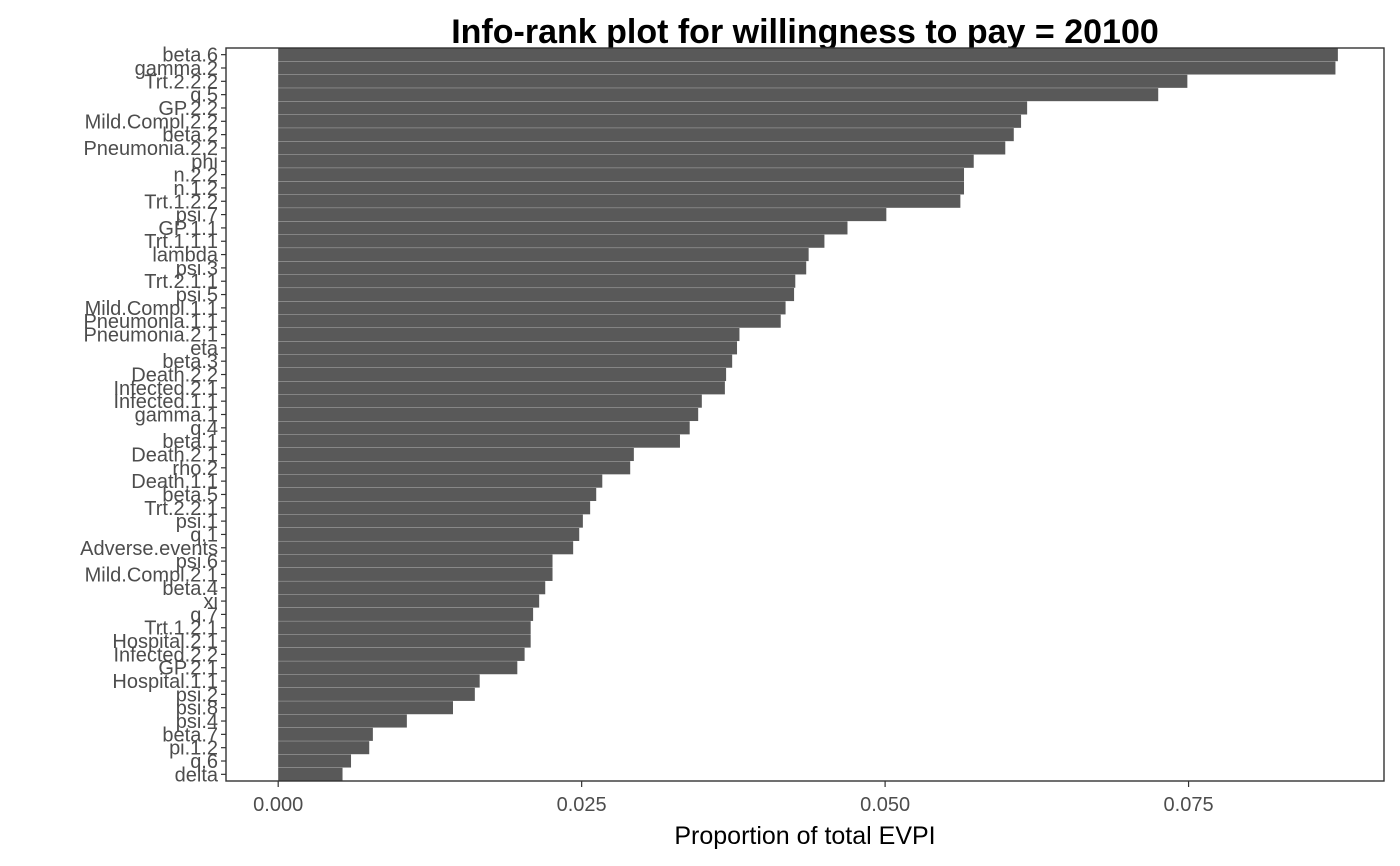 This screenshot has height=866, width=1400. Describe the element at coordinates (197, 722) in the screenshot. I see `y-tick-label: psi.4` at that location.